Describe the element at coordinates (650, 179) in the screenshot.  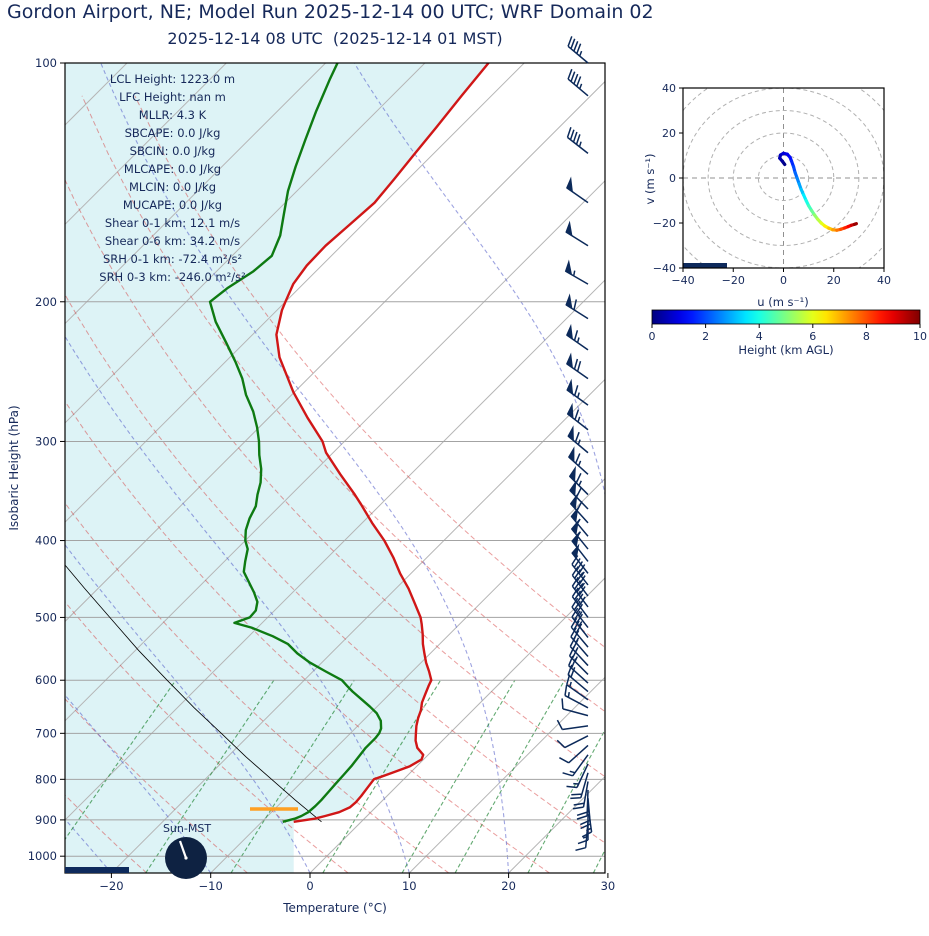
I see `hodograph-yaxis-label: v (m s⁻¹)` at that location.